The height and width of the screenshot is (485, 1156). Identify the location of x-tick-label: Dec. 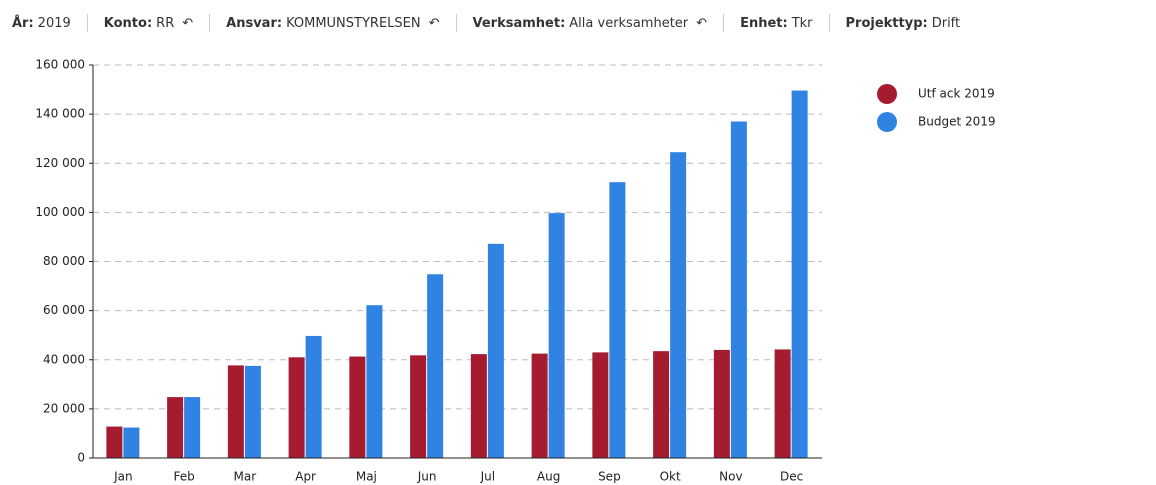
(791, 477).